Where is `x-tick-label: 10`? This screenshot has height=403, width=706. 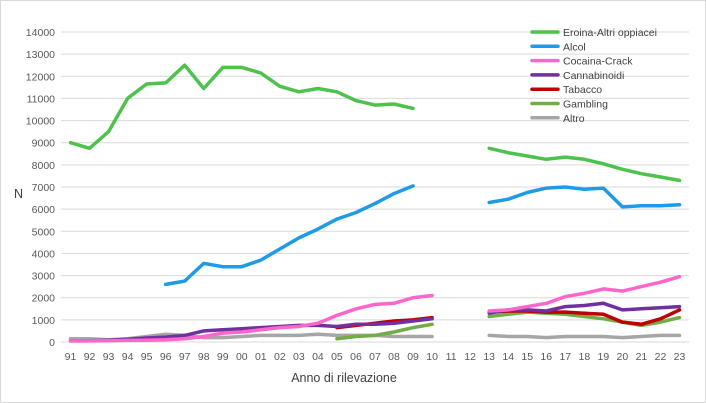
x-tick-label: 10 is located at coordinates (432, 357).